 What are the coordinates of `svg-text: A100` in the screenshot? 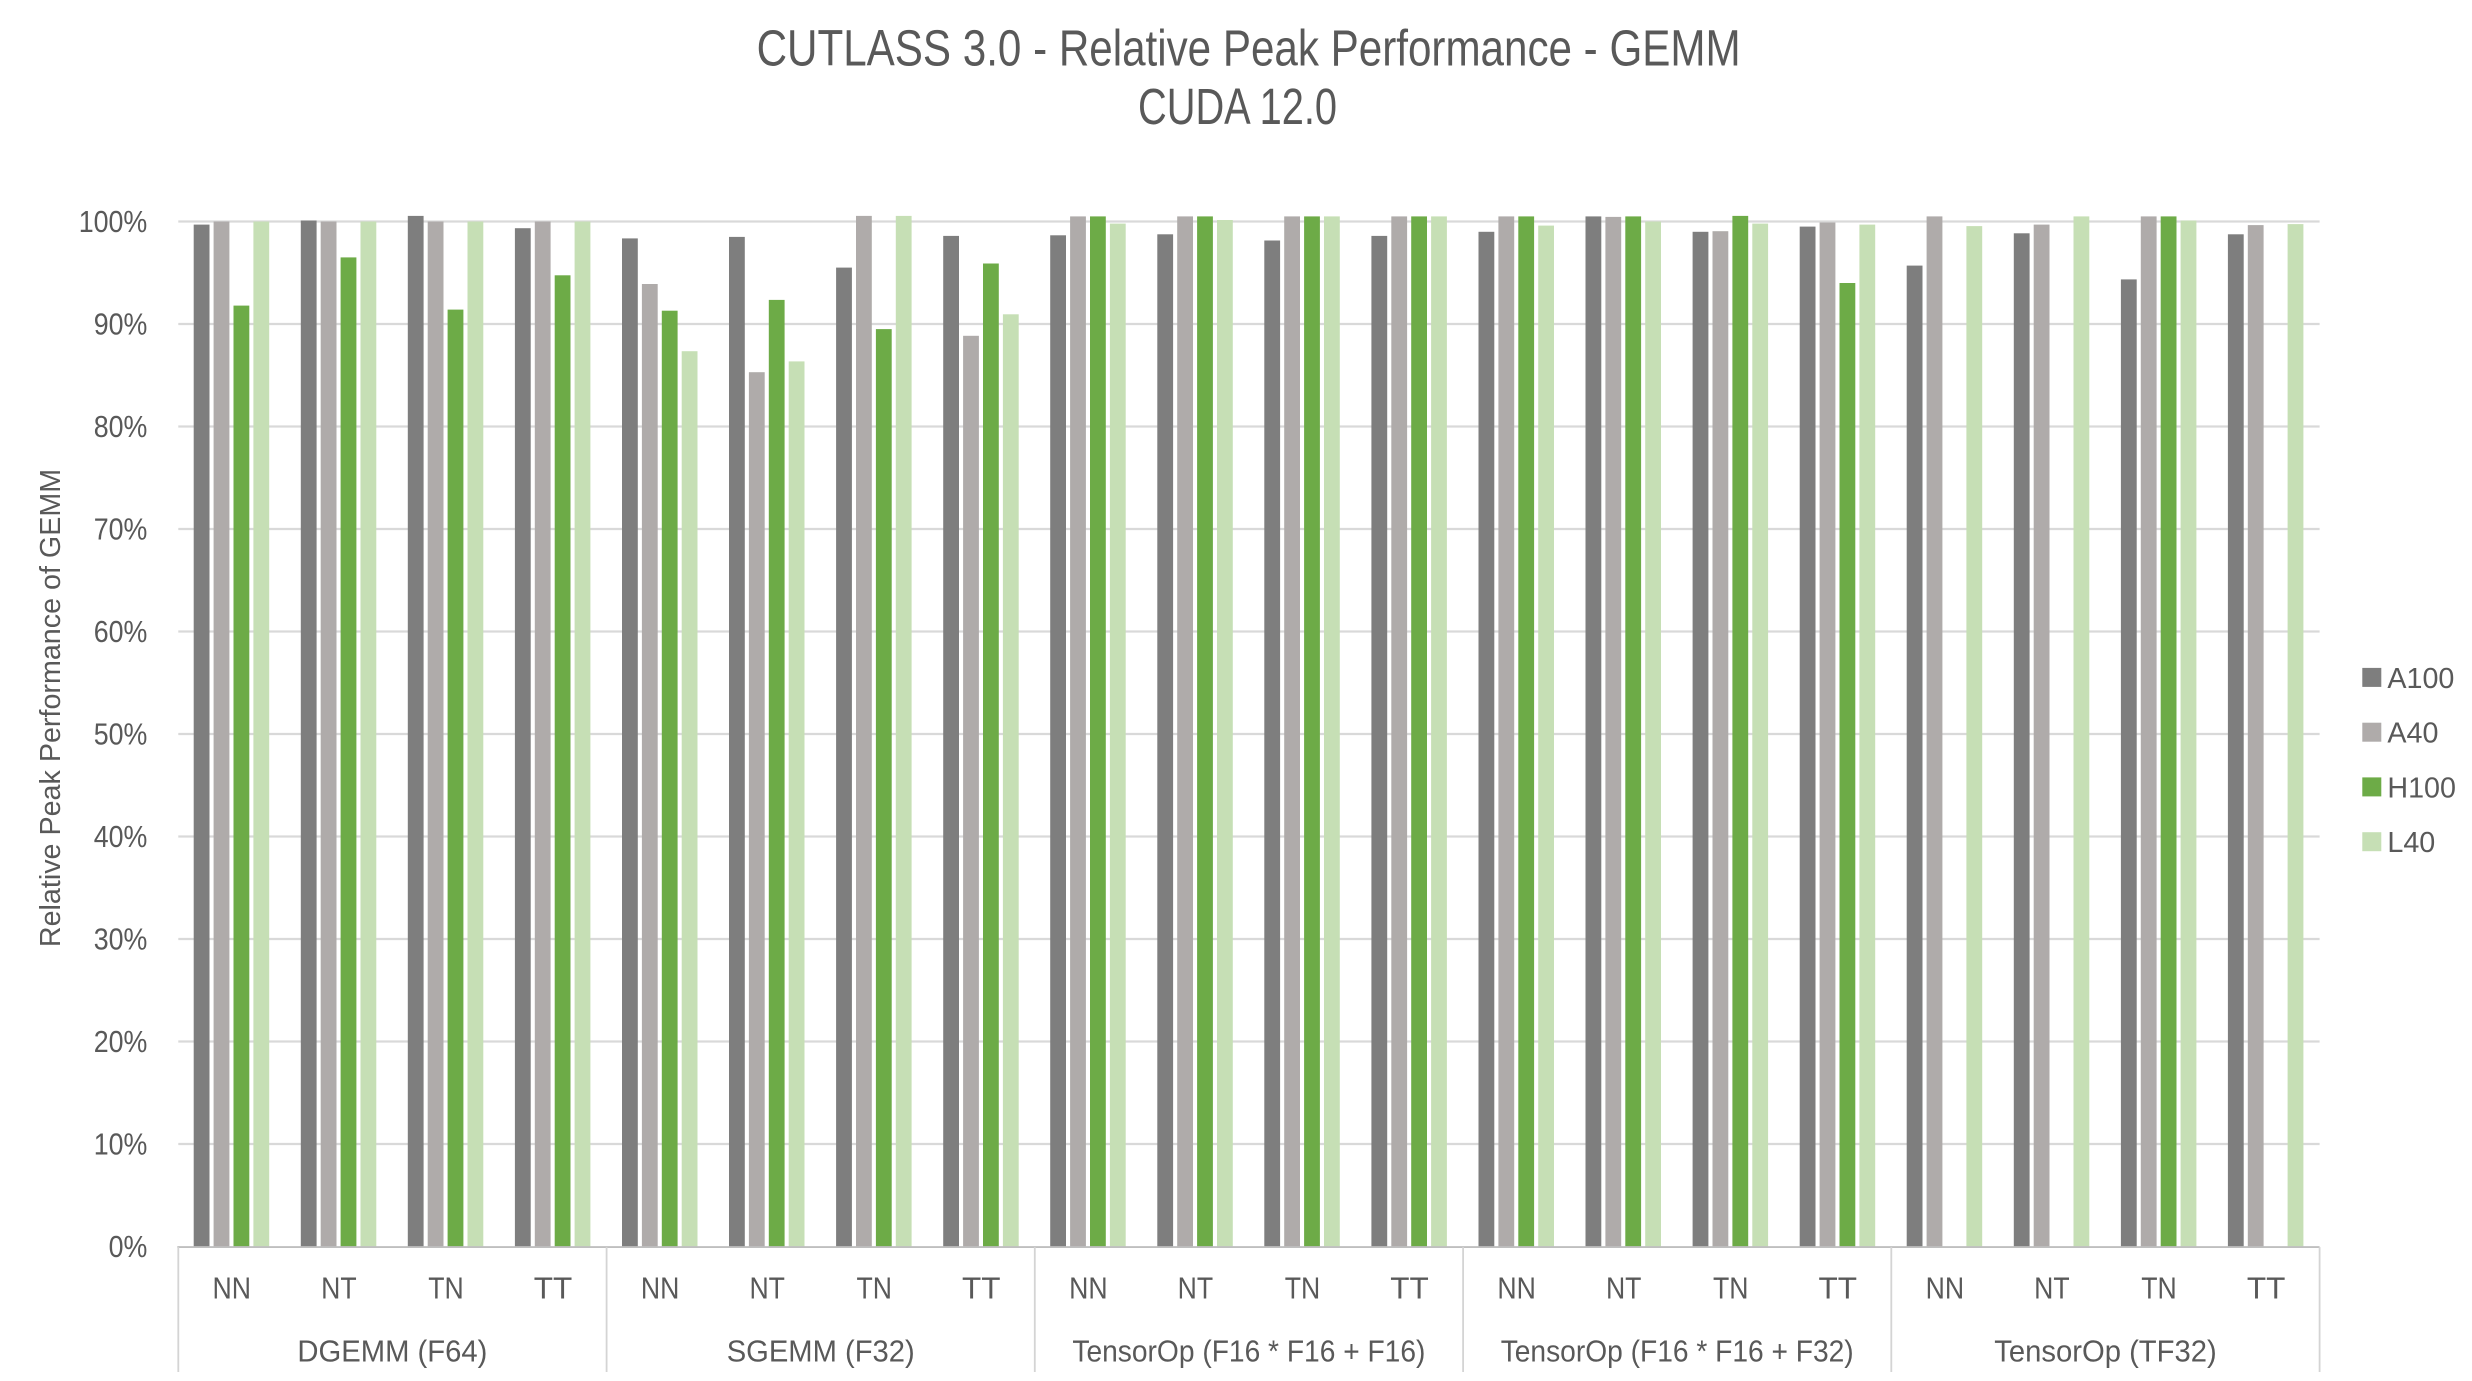 It's located at (2420, 679).